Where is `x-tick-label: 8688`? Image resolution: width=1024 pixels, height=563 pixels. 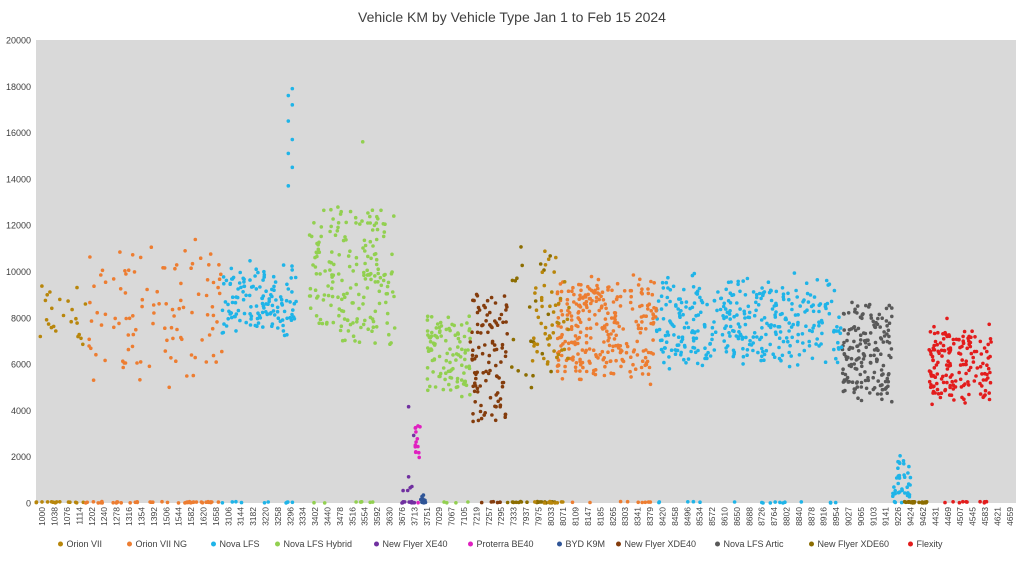
x-tick-label: 8688 is located at coordinates (749, 516).